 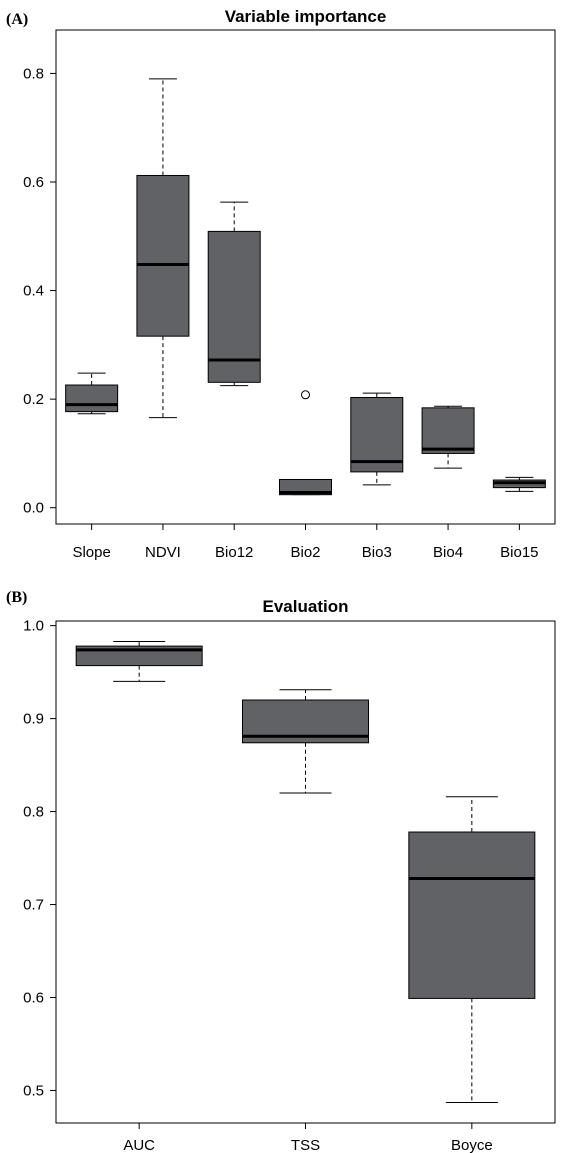 What do you see at coordinates (377, 552) in the screenshot?
I see `x-category-label: Bio3` at bounding box center [377, 552].